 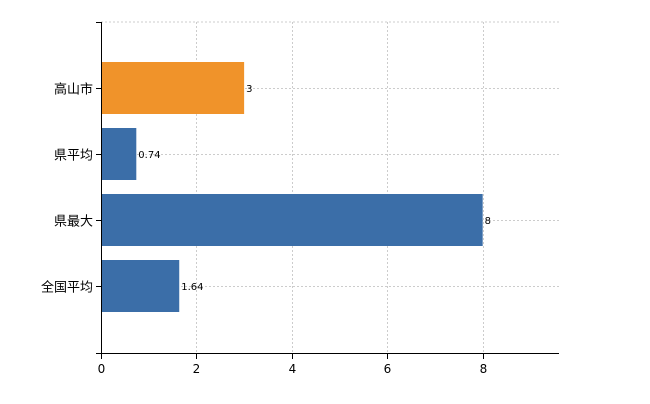 What do you see at coordinates (73, 90) in the screenshot?
I see `category-label: 高山市` at bounding box center [73, 90].